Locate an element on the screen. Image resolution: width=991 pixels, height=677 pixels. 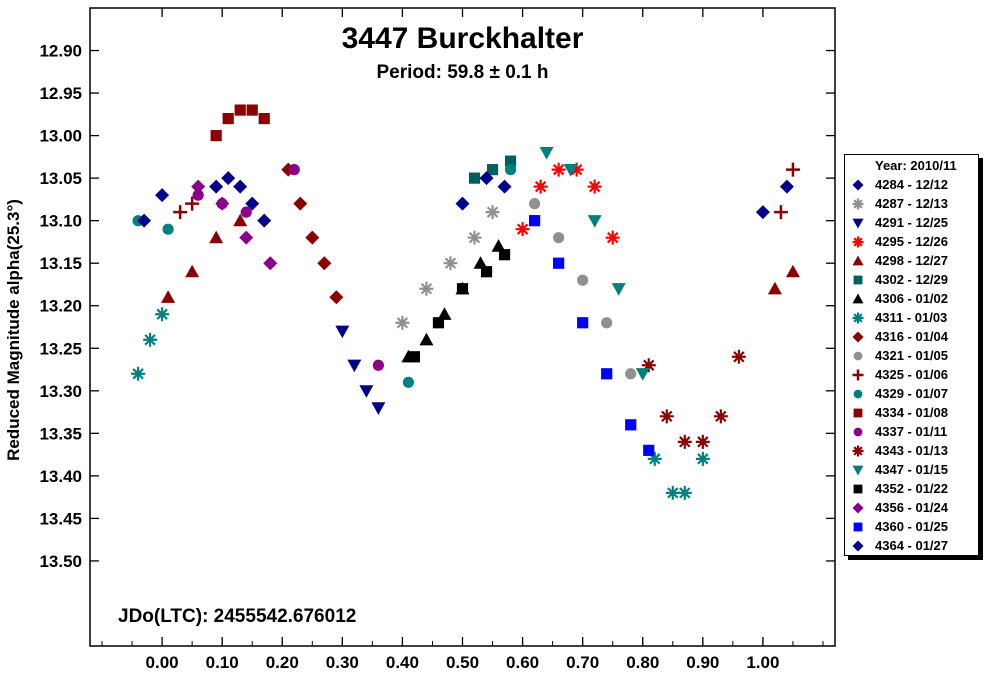
legend-label: 4321 - 01/05 is located at coordinates (912, 355).